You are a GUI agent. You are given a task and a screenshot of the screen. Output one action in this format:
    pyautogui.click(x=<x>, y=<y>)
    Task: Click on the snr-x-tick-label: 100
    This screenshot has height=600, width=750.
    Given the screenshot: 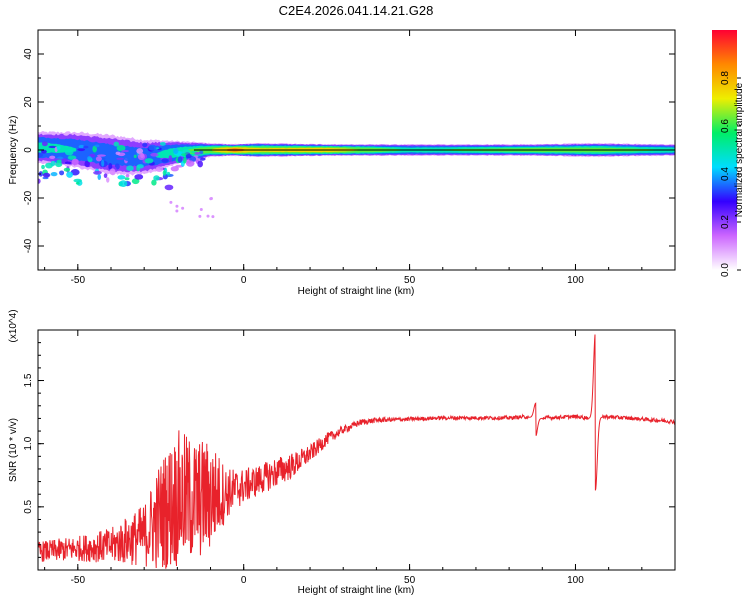 What is the action you would take?
    pyautogui.click(x=575, y=580)
    